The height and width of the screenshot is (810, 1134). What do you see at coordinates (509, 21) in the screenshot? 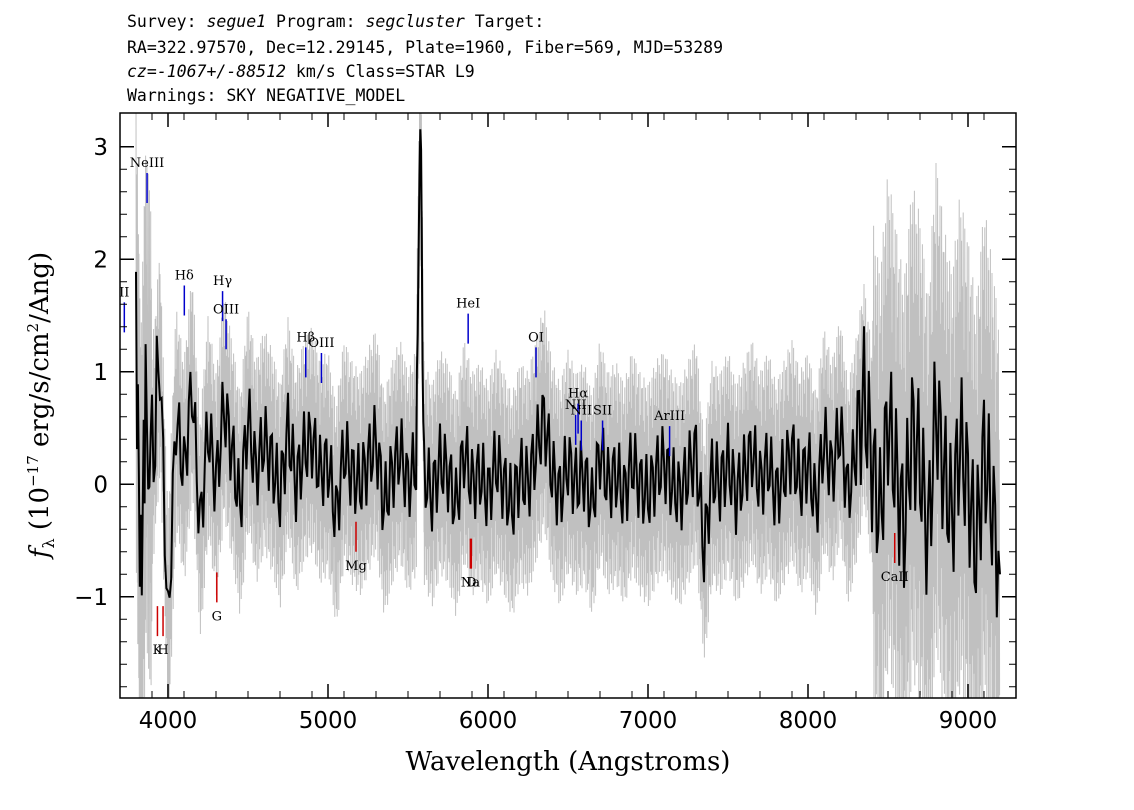
I see `target-label: Target:` at bounding box center [509, 21].